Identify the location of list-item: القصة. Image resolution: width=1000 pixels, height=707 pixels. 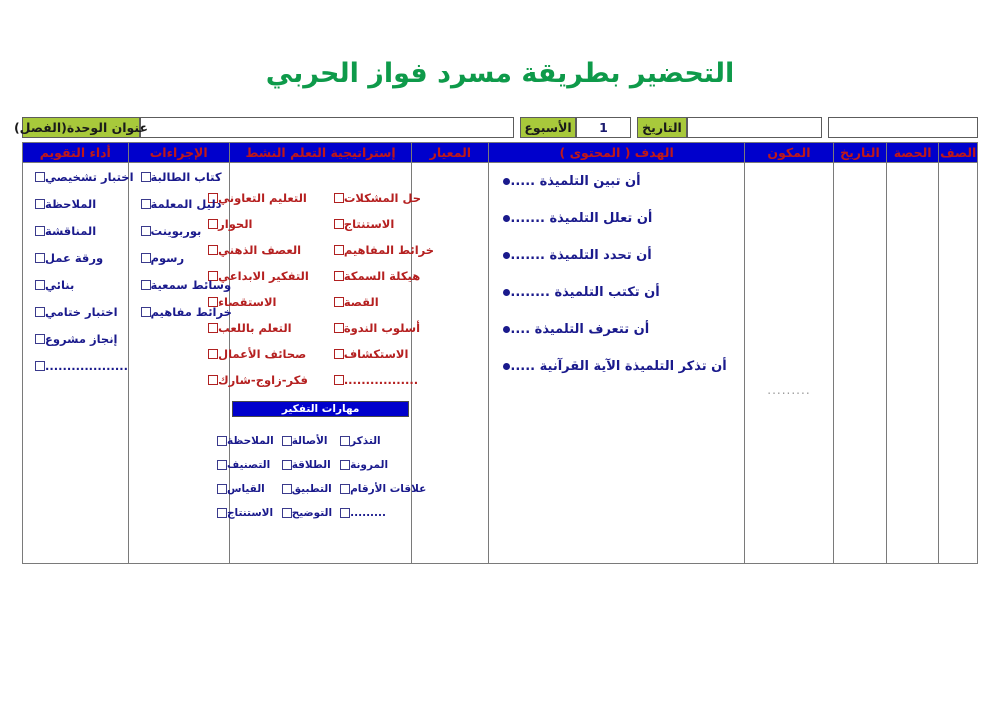
(383, 302).